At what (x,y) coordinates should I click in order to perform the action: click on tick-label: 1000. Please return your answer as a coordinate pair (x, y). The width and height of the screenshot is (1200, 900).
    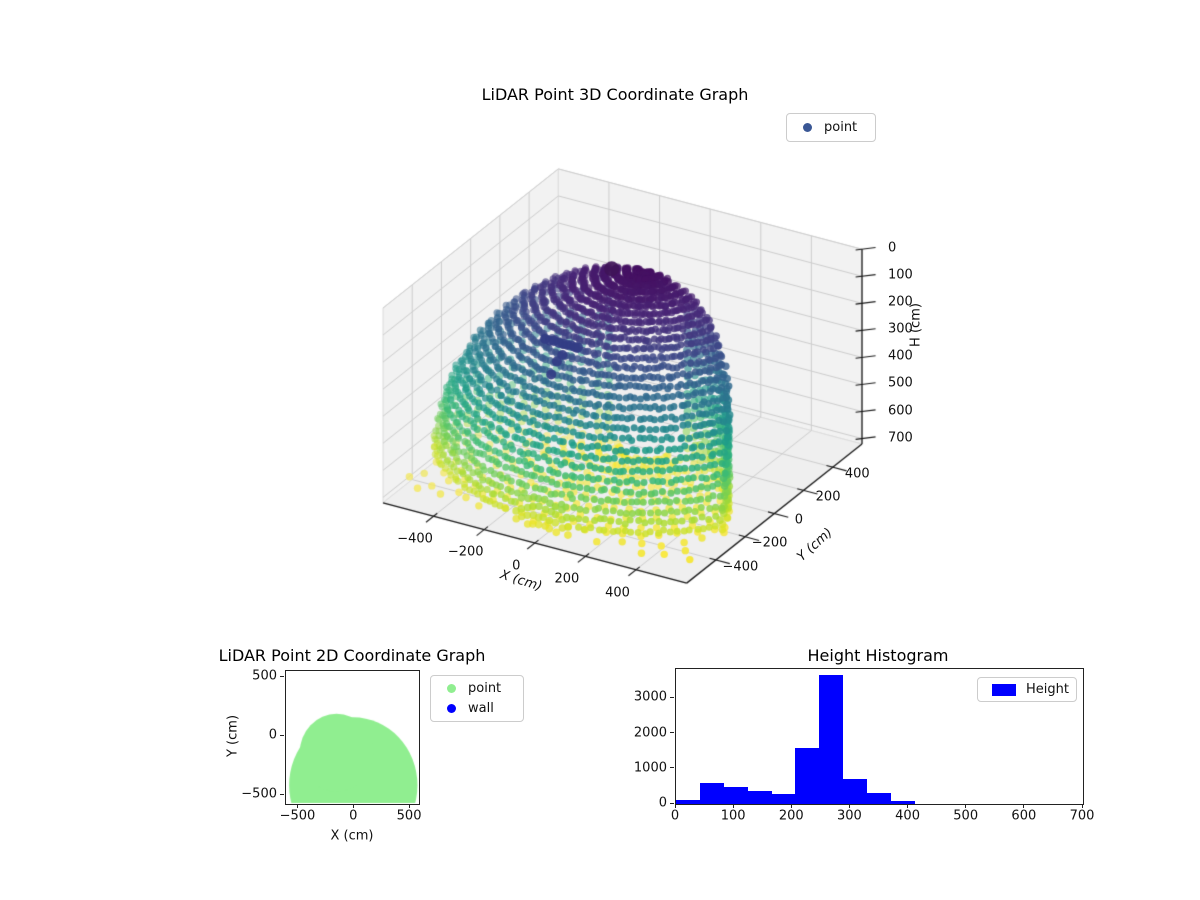
    Looking at the image, I should click on (650, 768).